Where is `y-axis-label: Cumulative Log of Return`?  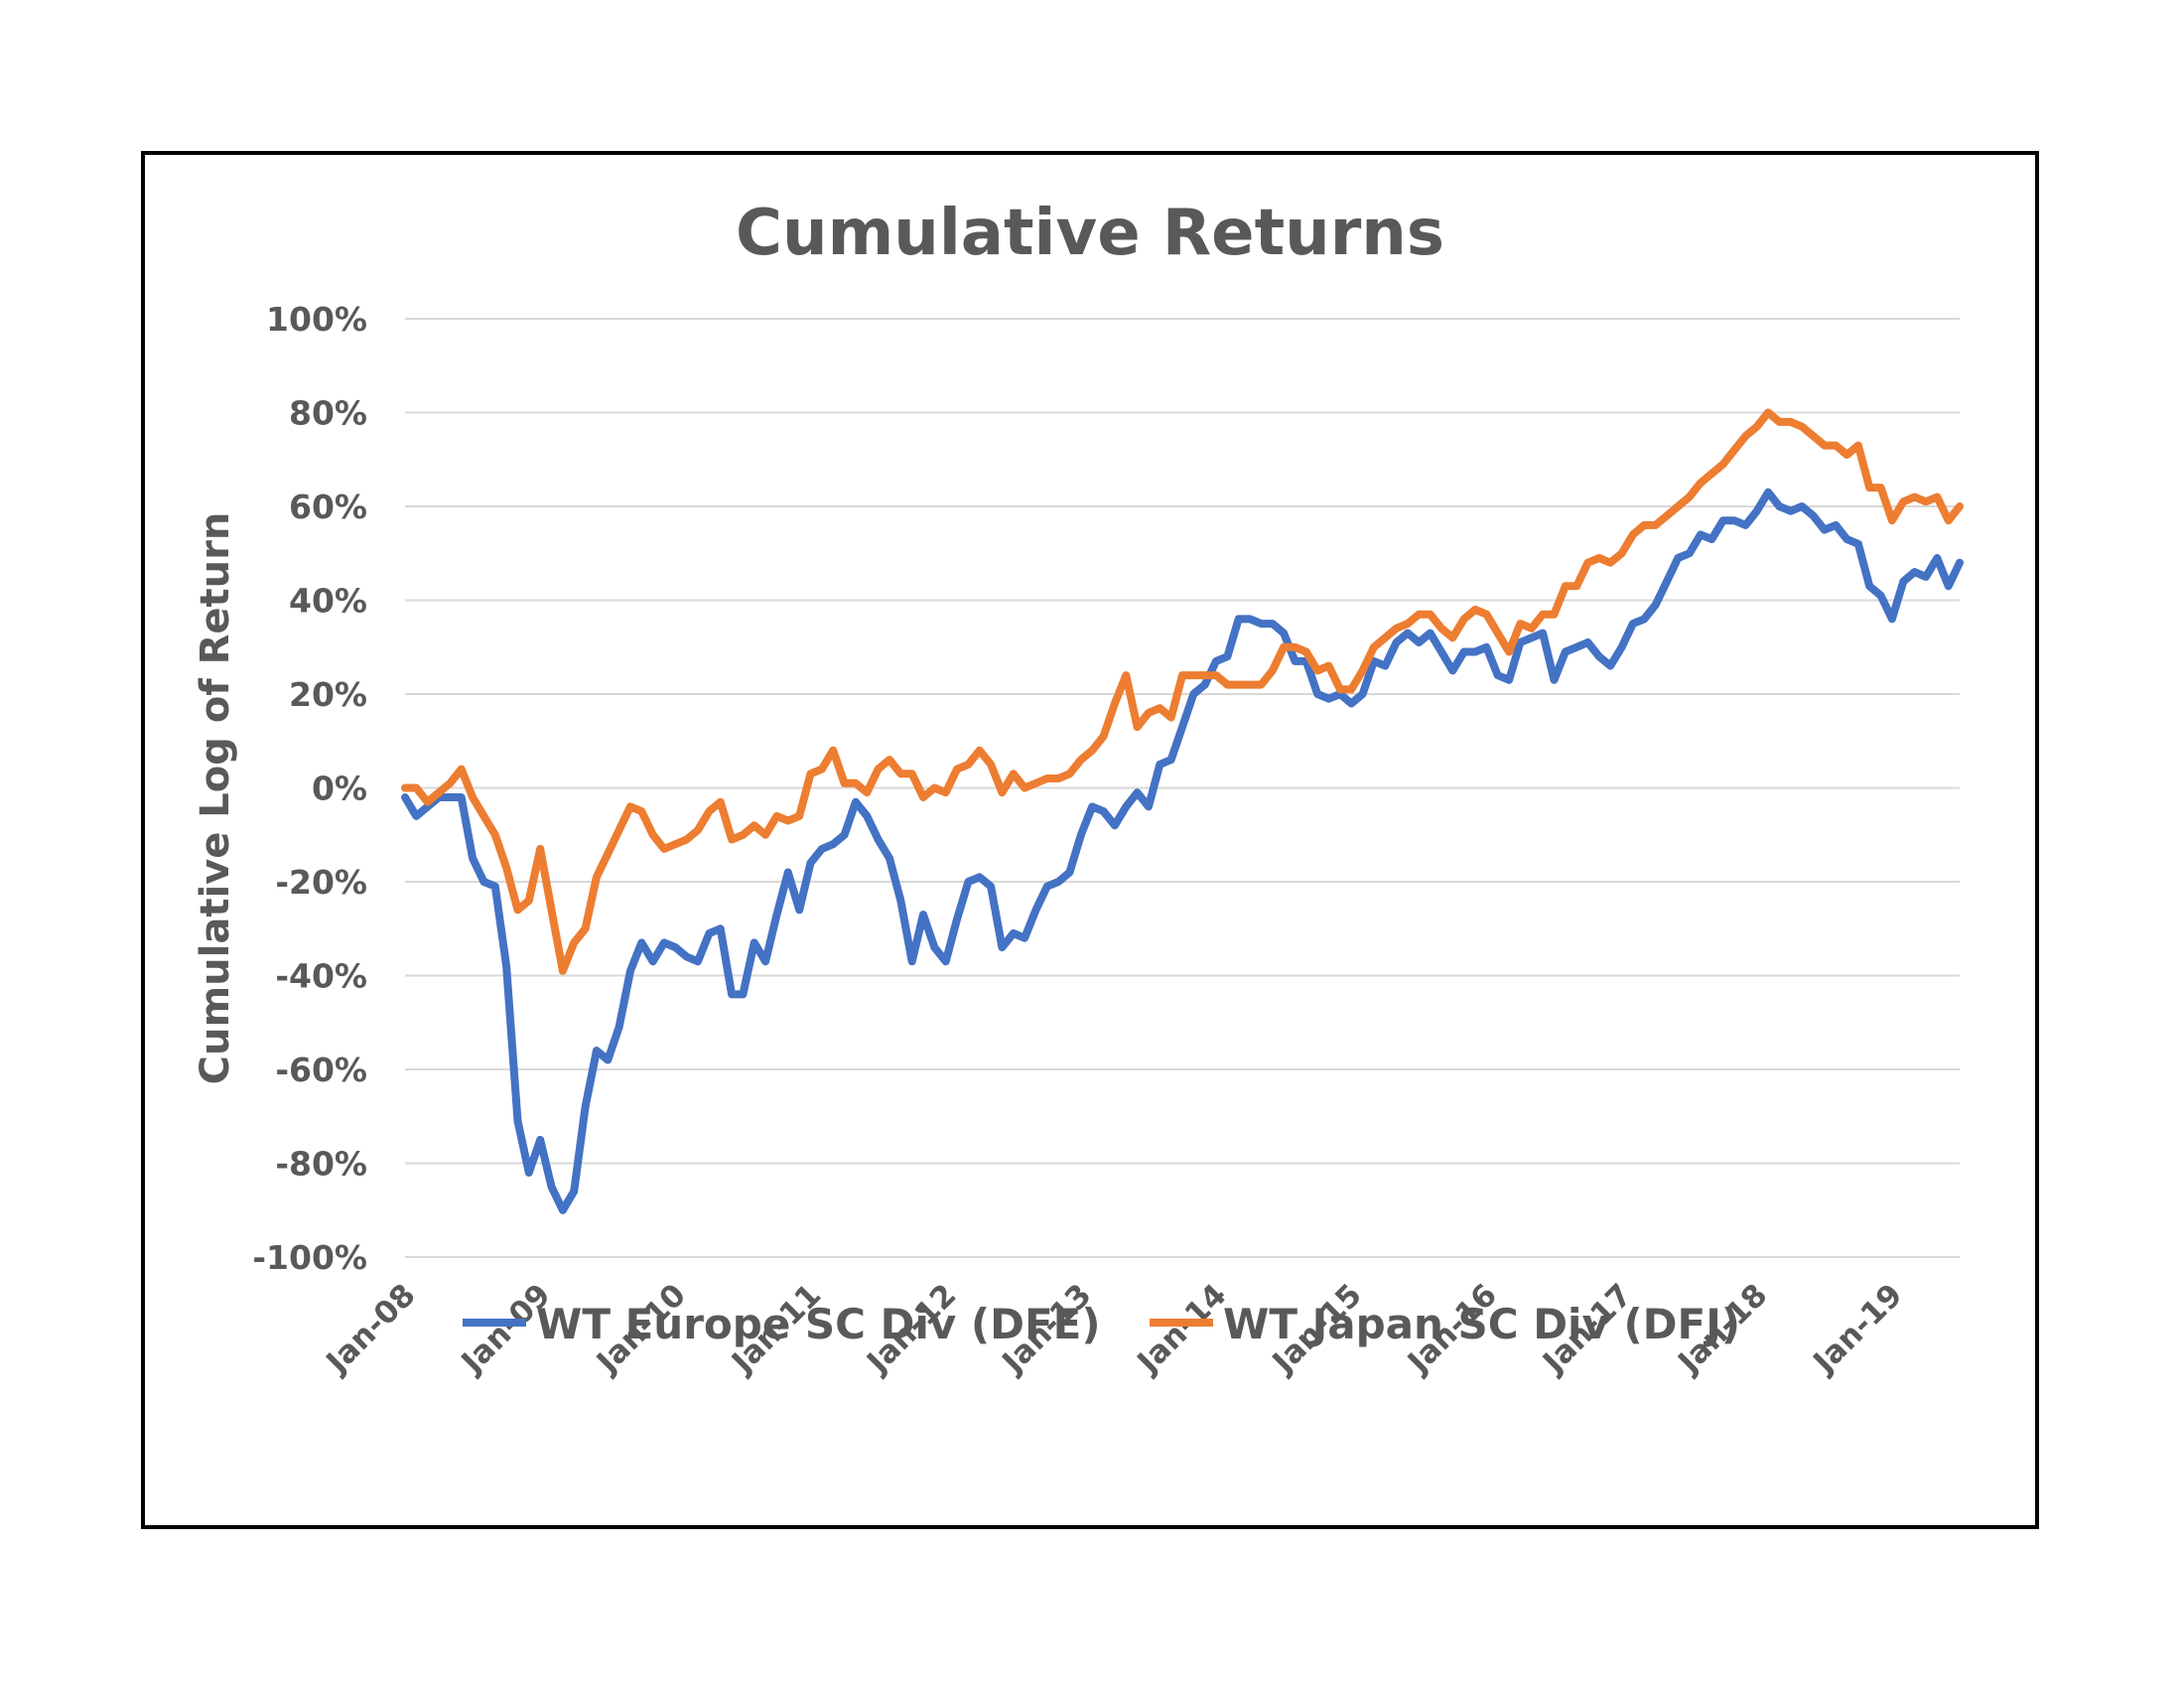 y-axis-label: Cumulative Log of Return is located at coordinates (215, 798).